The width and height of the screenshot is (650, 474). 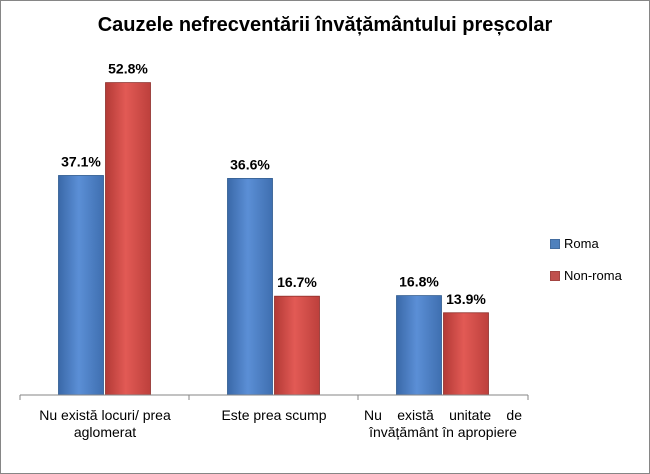 I want to click on category-label-1: Este prea scump, so click(x=274, y=415).